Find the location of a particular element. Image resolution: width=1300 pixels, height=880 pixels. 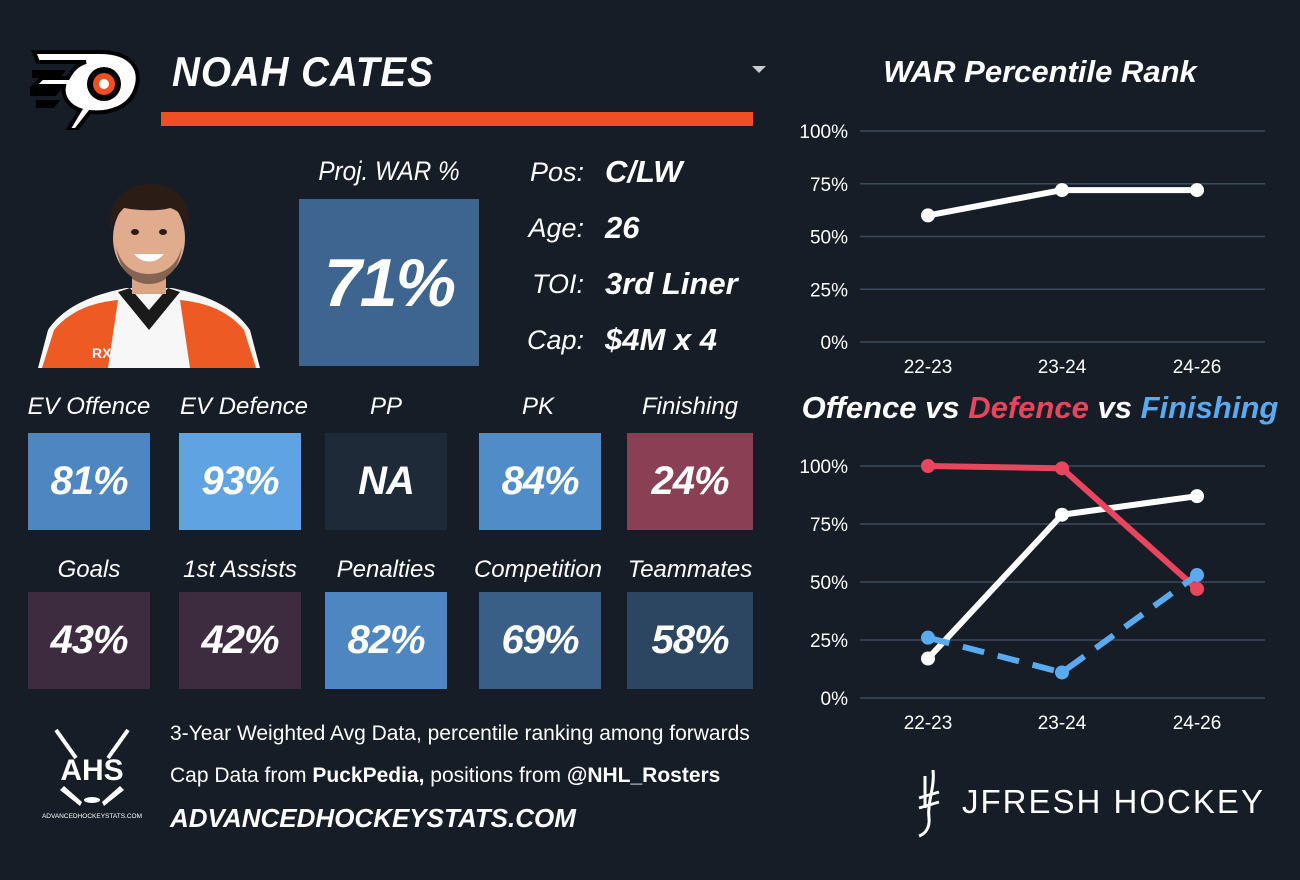

jfresh-logo-icon is located at coordinates (929, 803).